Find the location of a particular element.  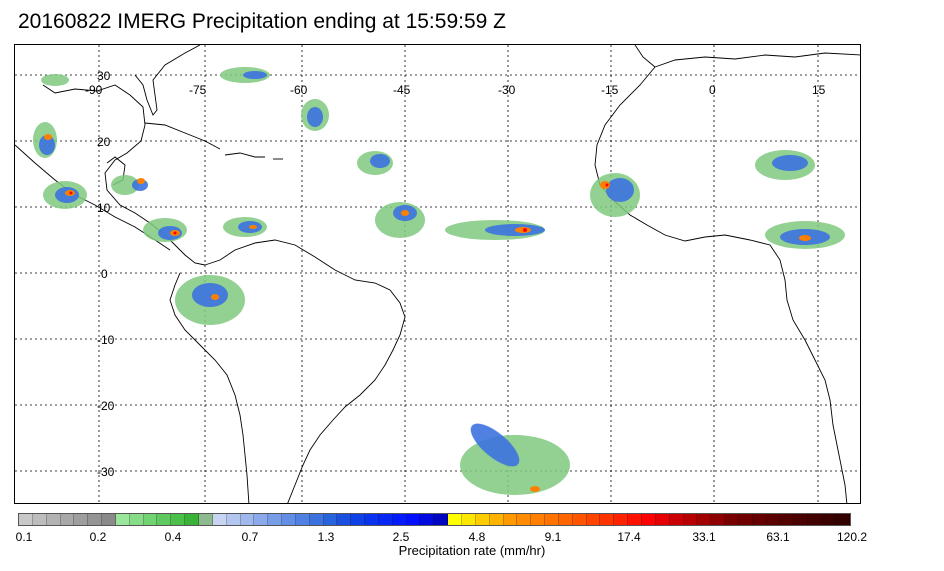

lat-label: 20 is located at coordinates (104, 142).